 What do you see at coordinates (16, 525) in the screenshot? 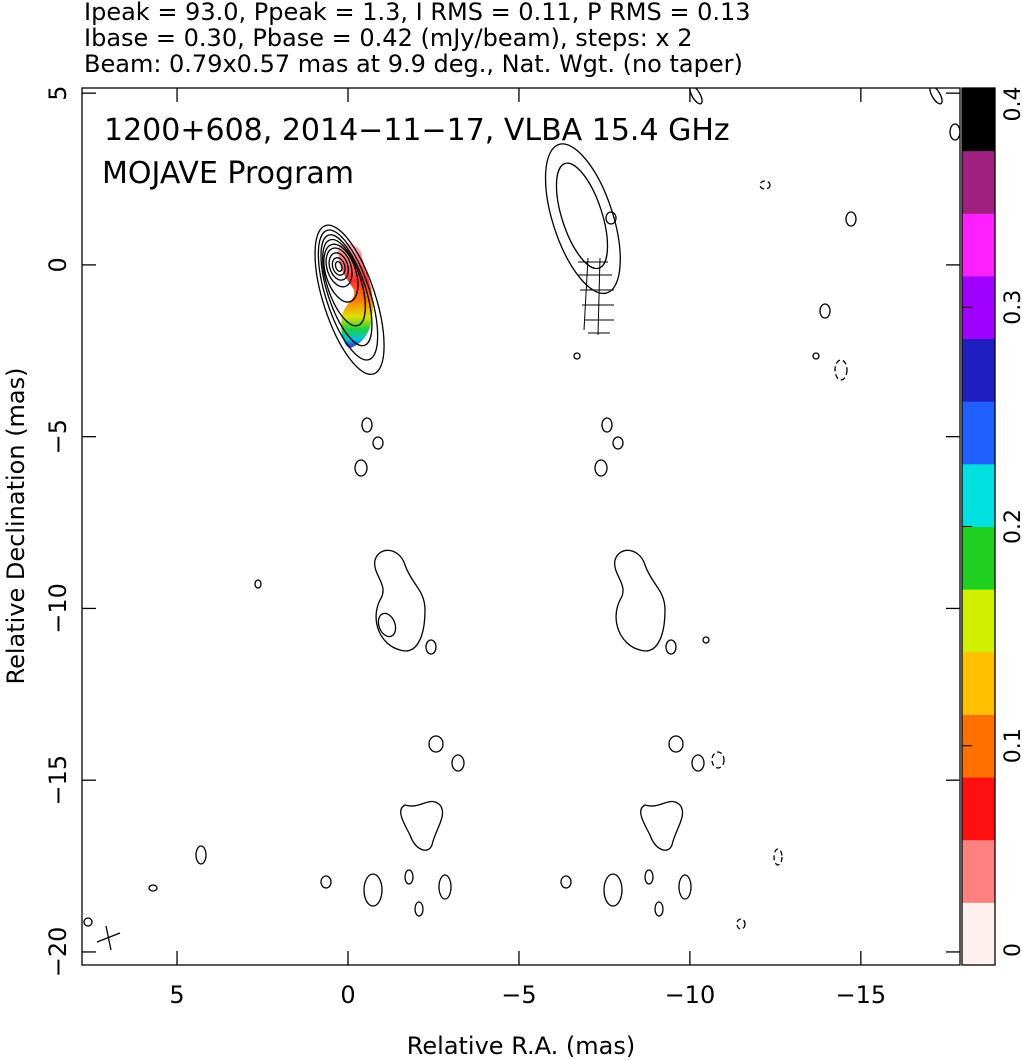
I see `y-axis-label: Relative Declination (mas)` at bounding box center [16, 525].